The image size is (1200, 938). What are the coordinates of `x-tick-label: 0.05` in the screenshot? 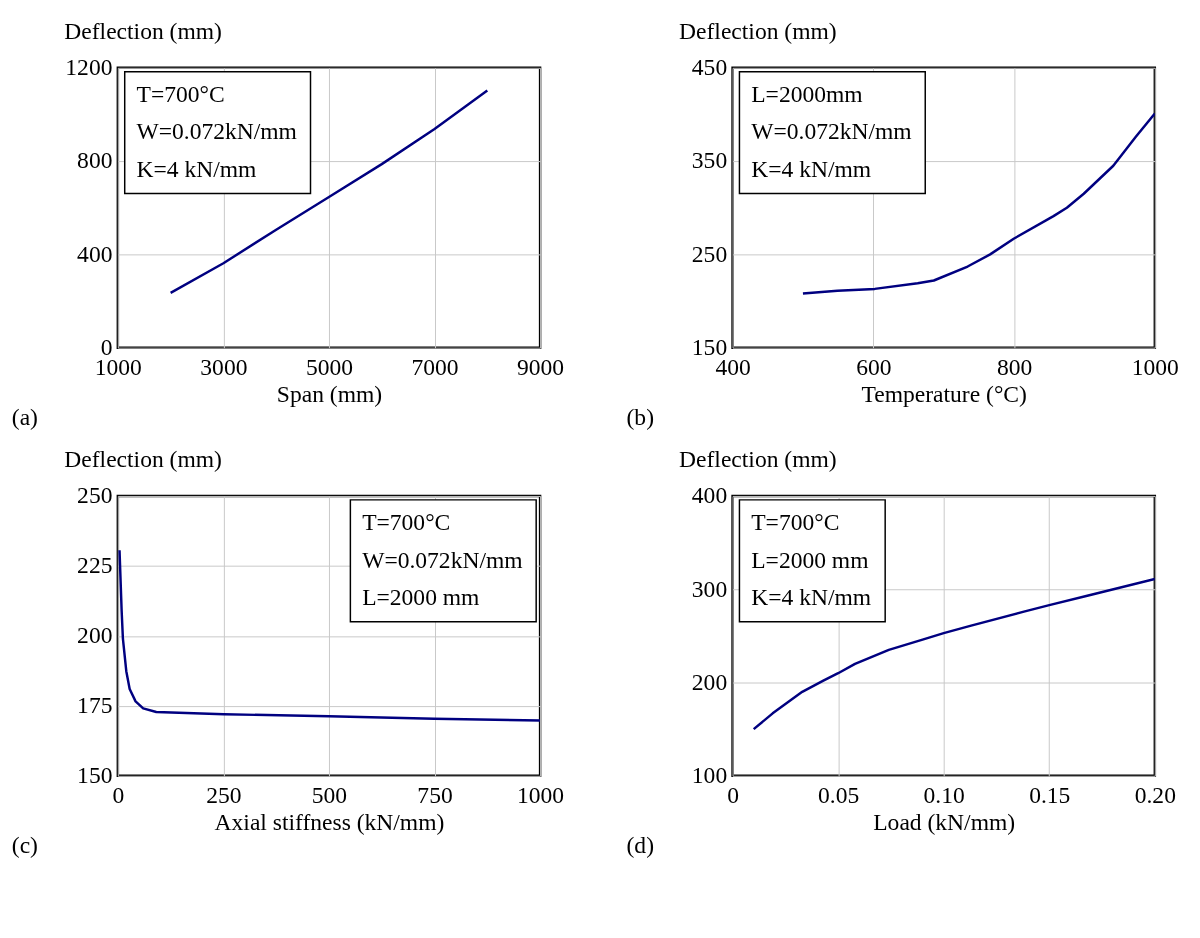 It's located at (839, 794).